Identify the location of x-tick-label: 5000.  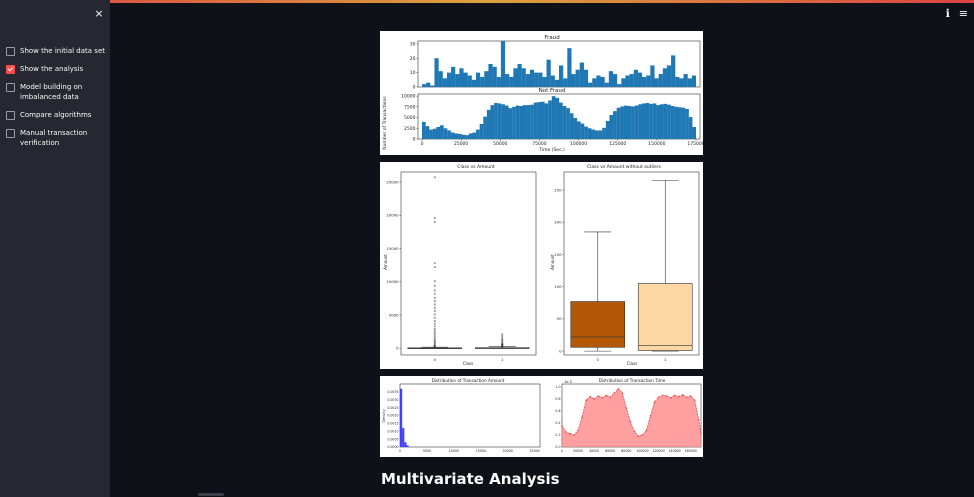
(427, 451).